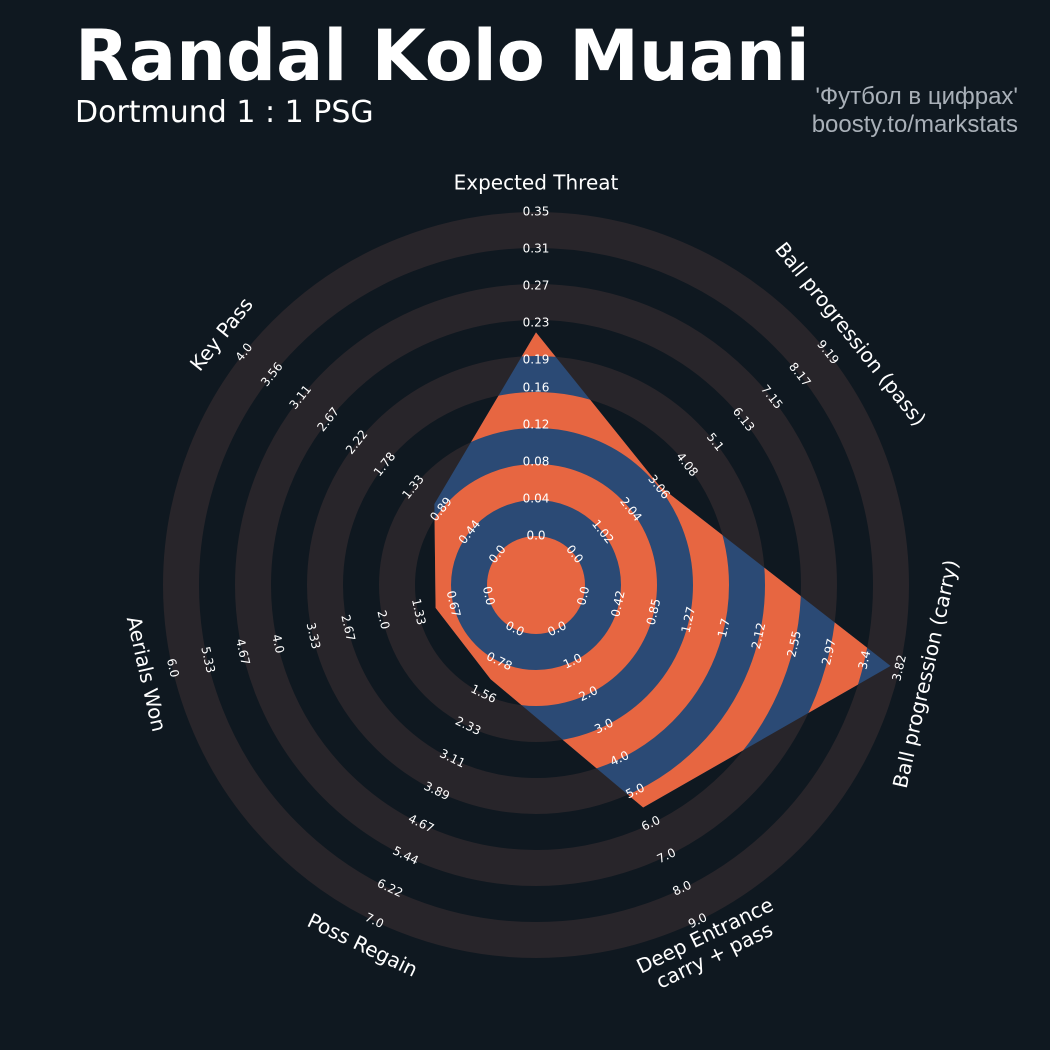  What do you see at coordinates (915, 124) in the screenshot?
I see `annotation: boosty.to/markstats` at bounding box center [915, 124].